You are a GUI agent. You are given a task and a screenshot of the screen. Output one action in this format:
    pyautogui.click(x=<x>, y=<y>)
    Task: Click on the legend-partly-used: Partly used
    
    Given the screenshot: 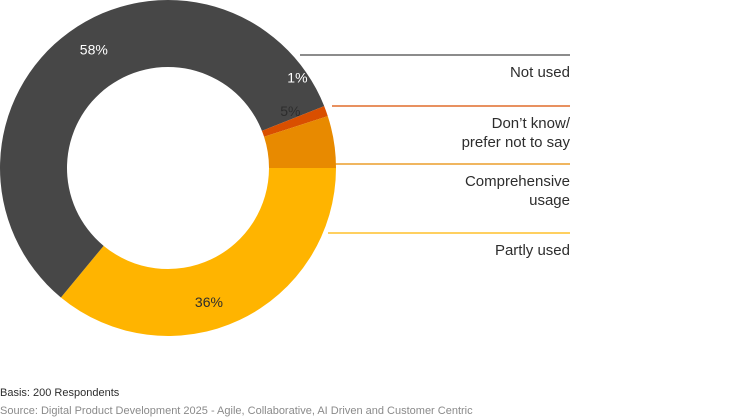 What is the action you would take?
    pyautogui.click(x=449, y=245)
    